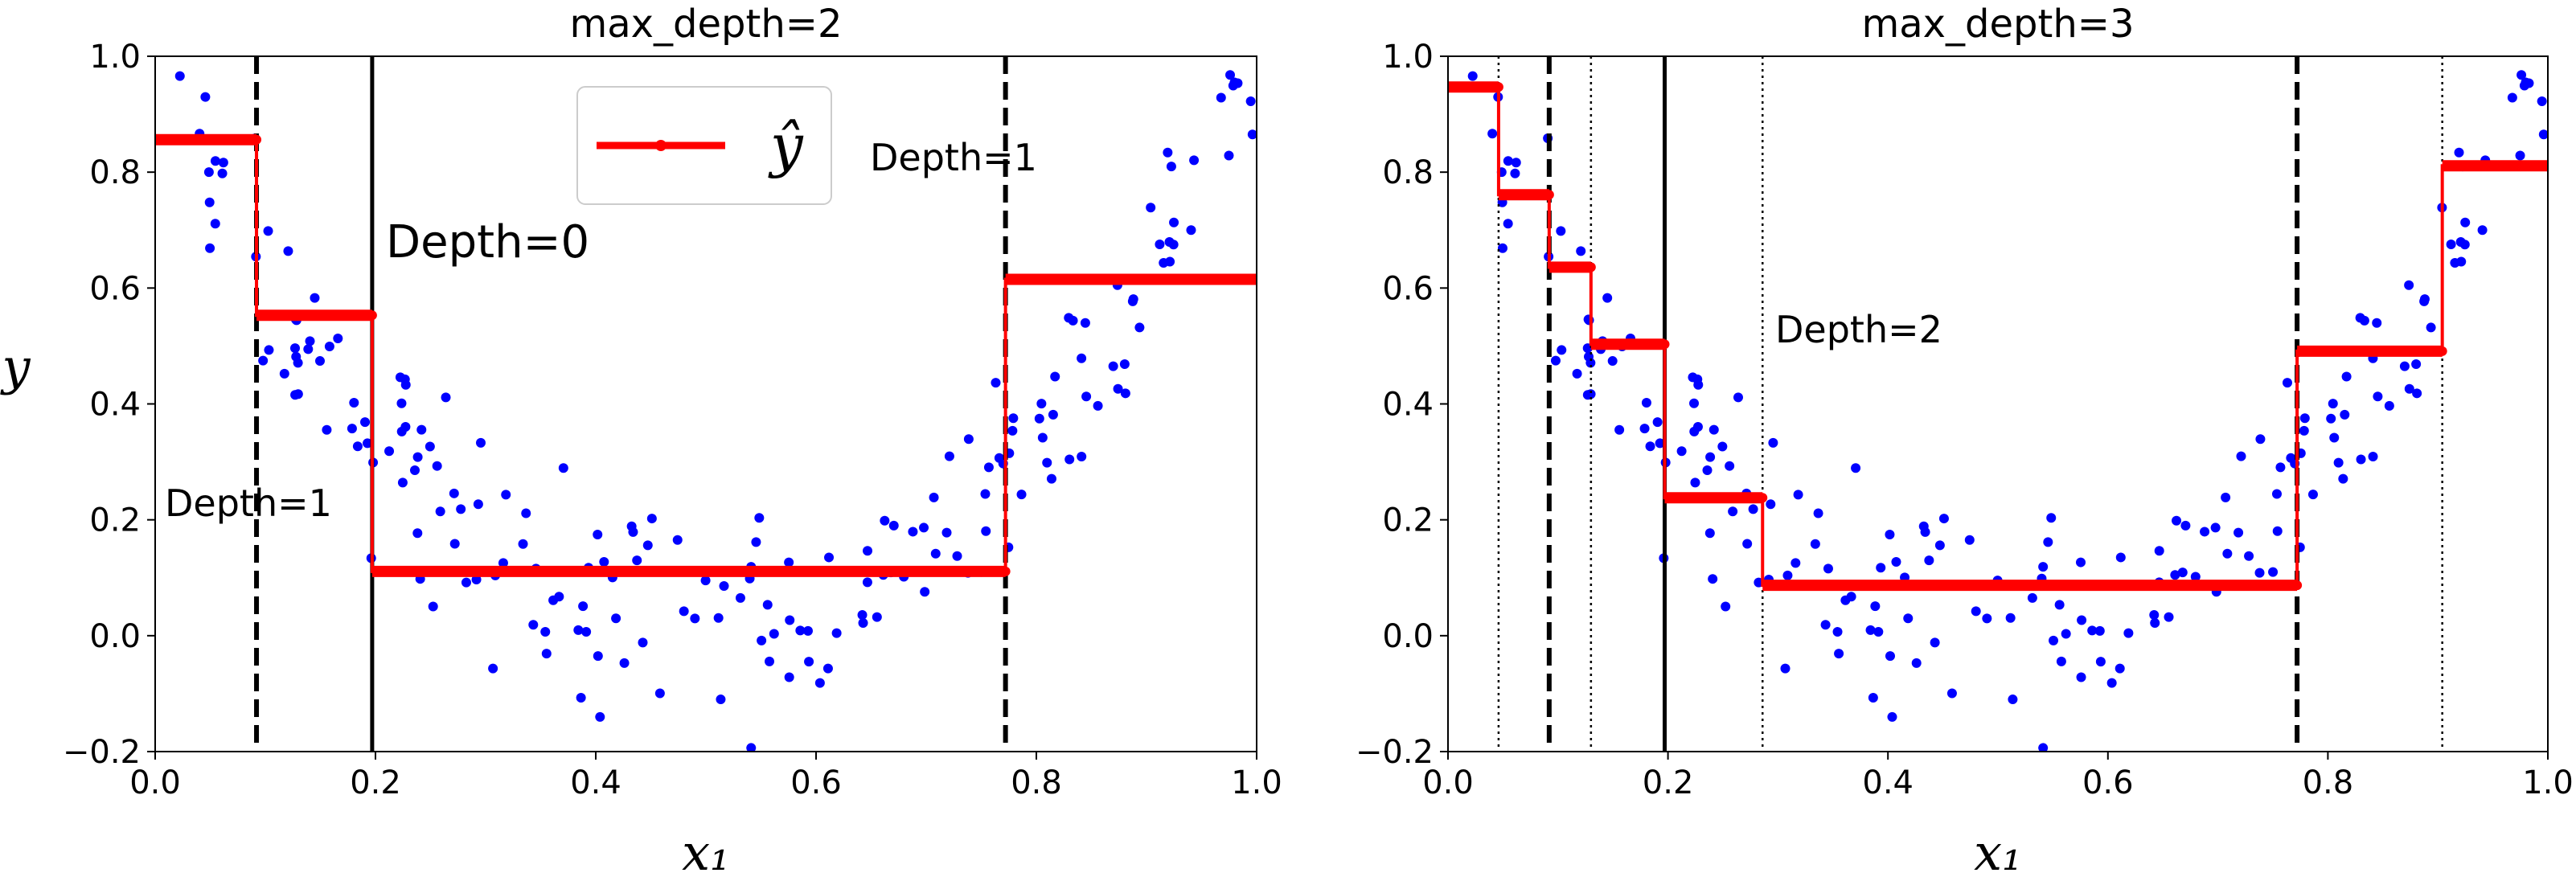  I want to click on right-x-tick-labels: 0.0 0.2 0.4 0.6 0.8 1.0, so click(1998, 776).